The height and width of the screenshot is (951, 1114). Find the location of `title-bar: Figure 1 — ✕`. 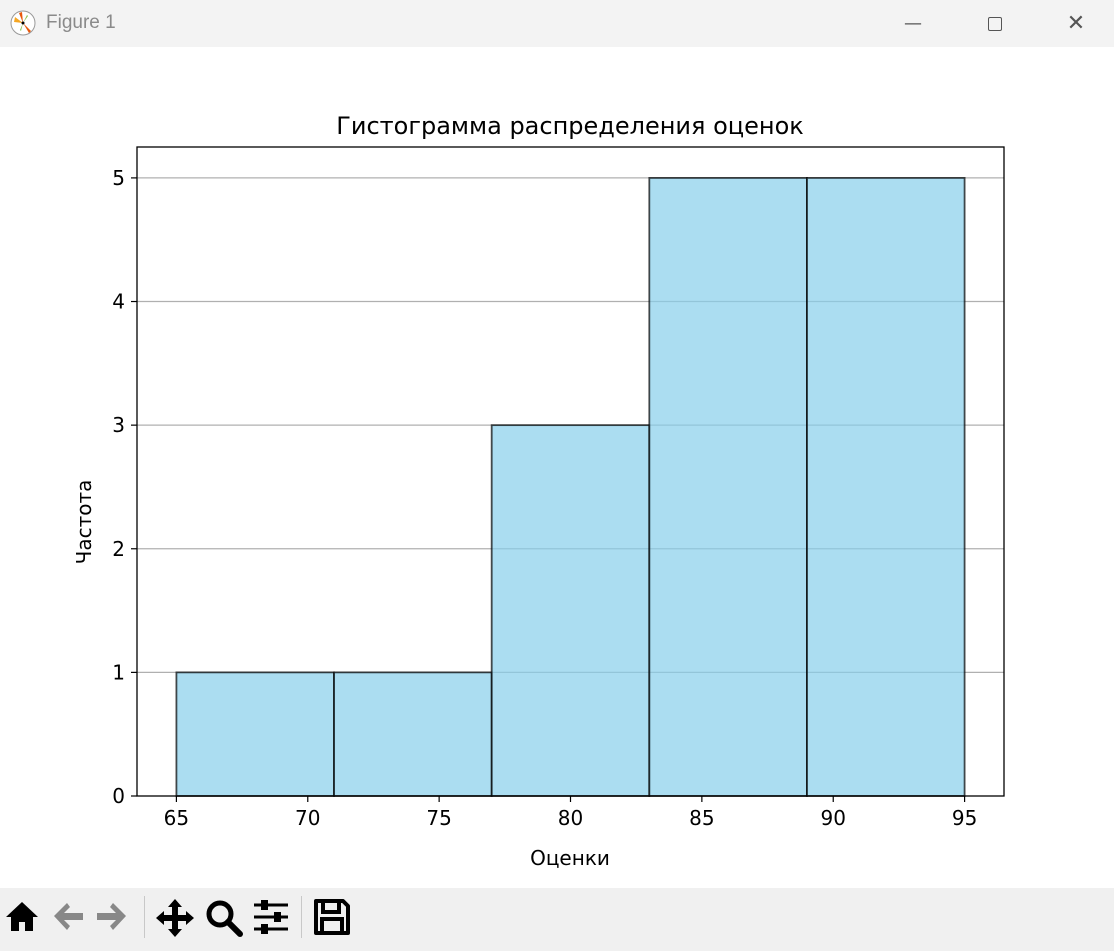

title-bar: Figure 1 — ✕ is located at coordinates (557, 23).